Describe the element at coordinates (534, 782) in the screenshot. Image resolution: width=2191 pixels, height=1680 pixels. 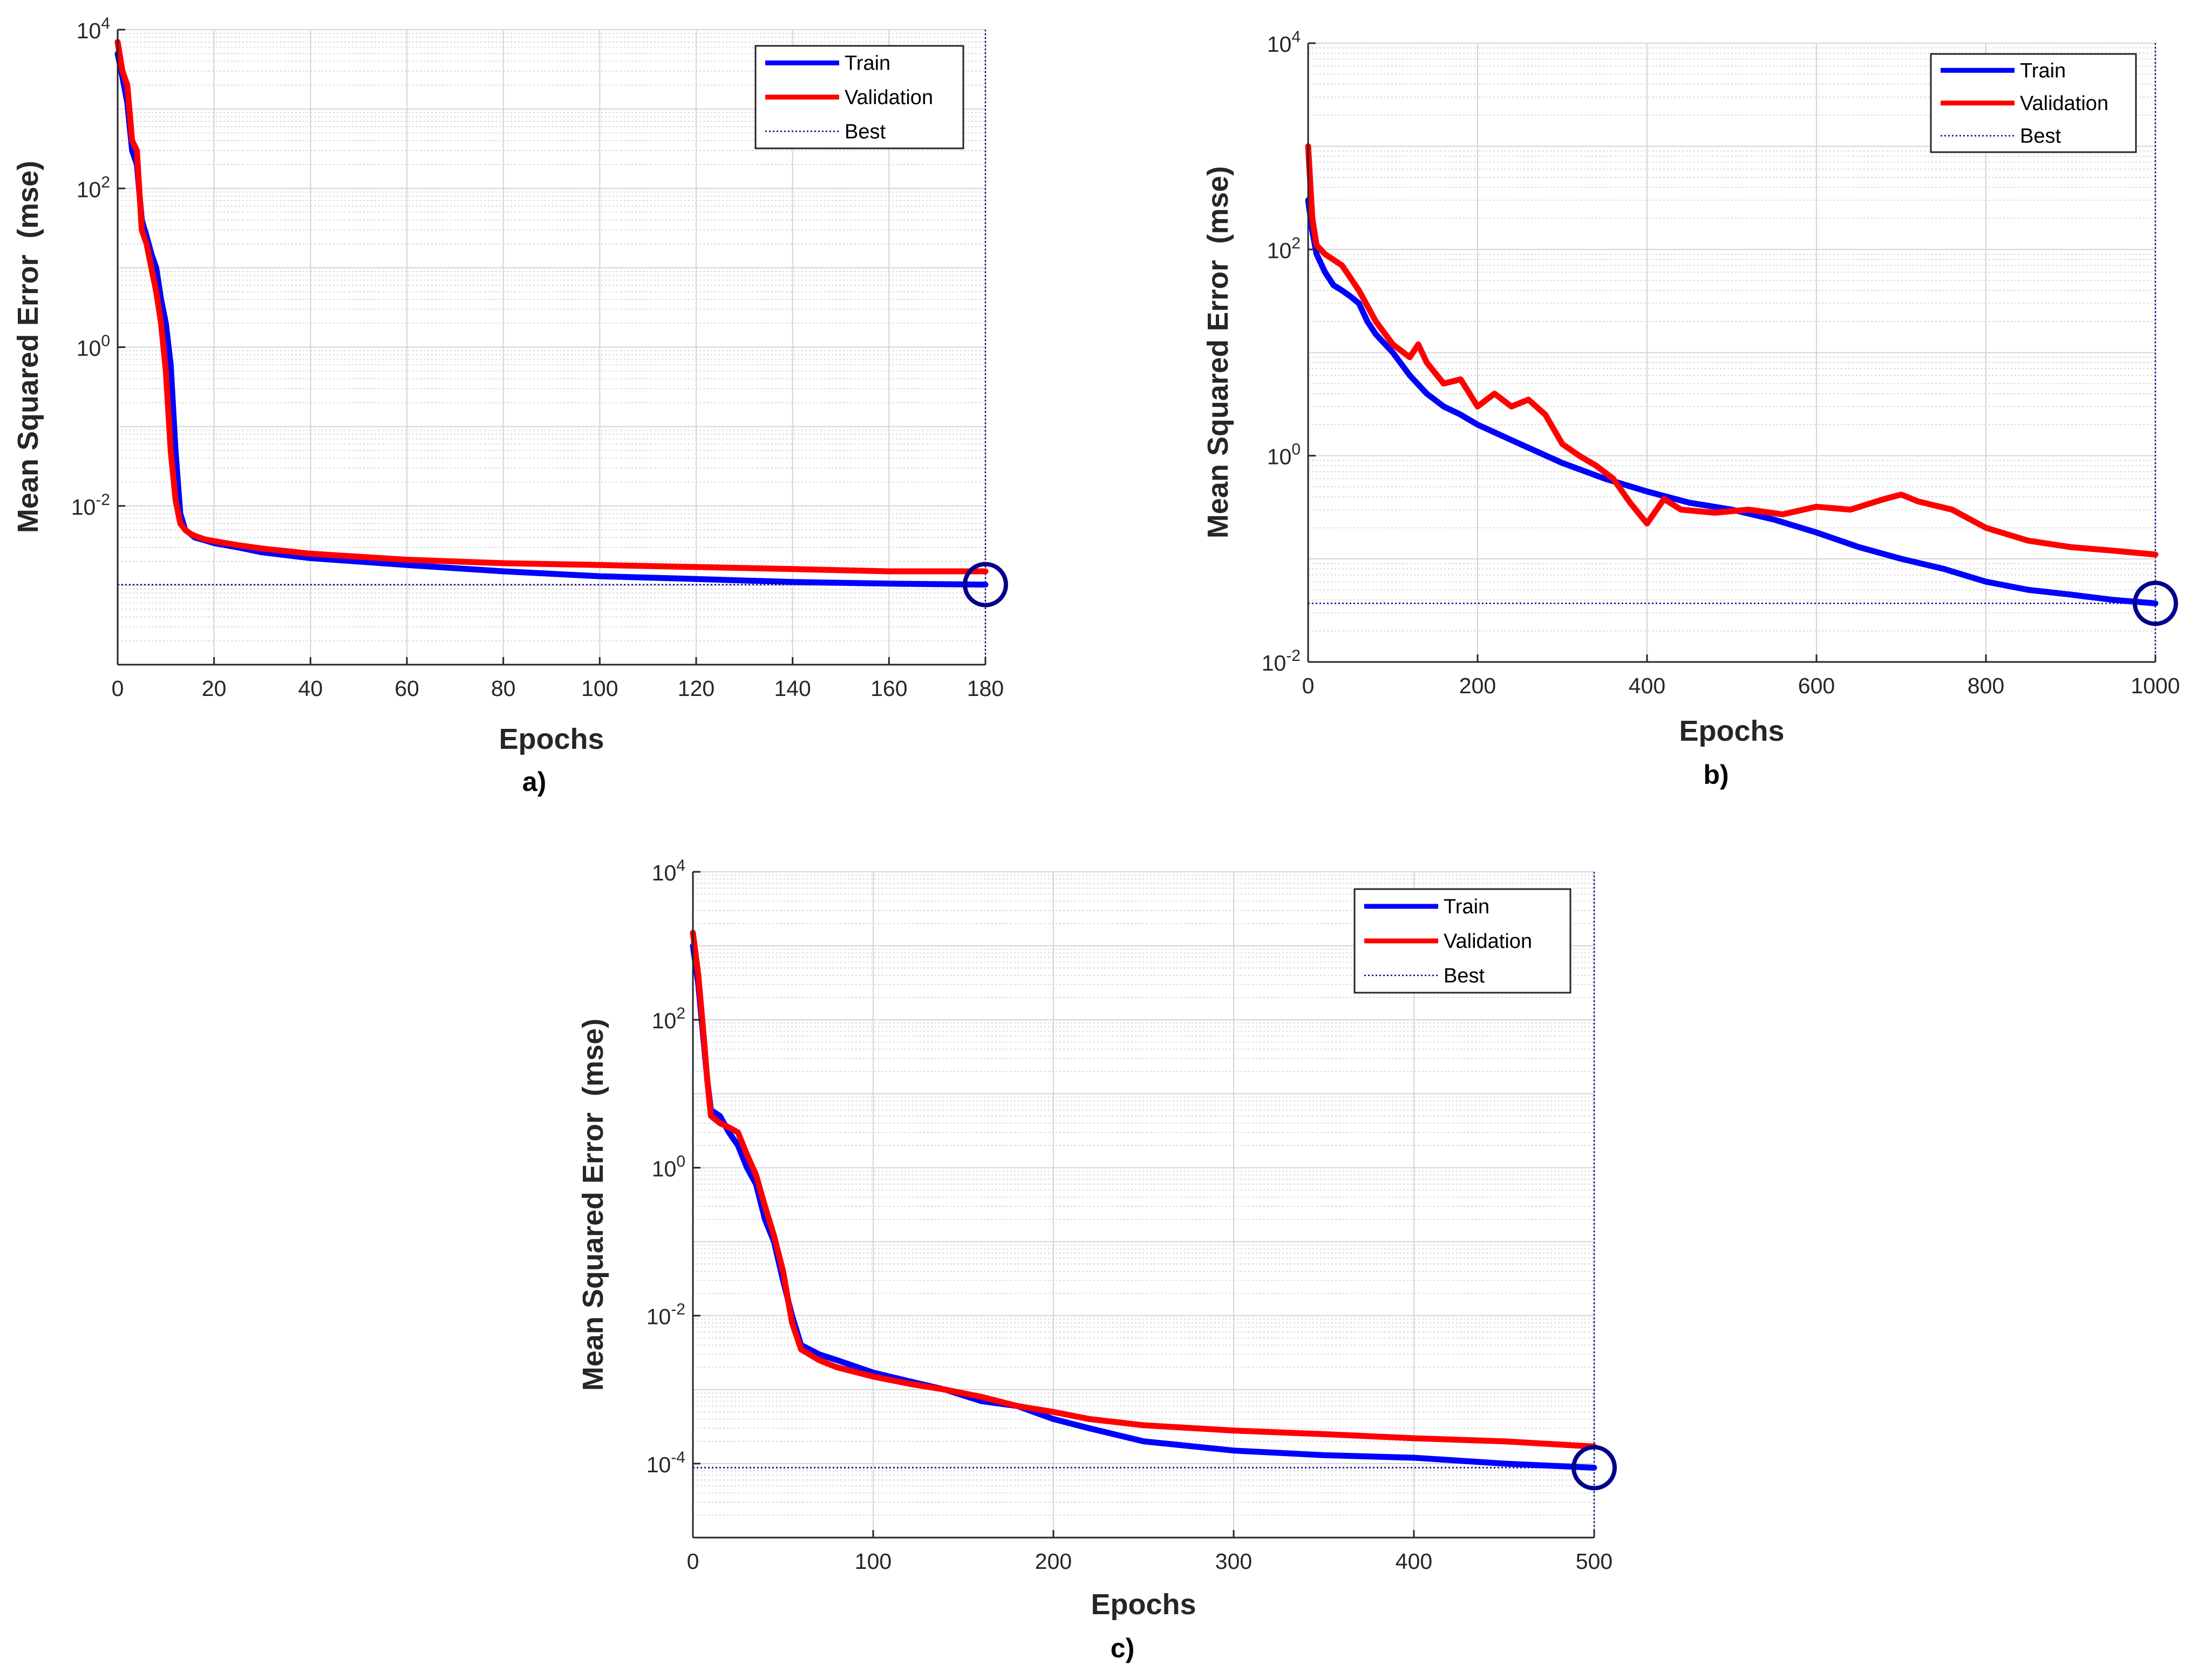
I see `panel-label: a)` at that location.